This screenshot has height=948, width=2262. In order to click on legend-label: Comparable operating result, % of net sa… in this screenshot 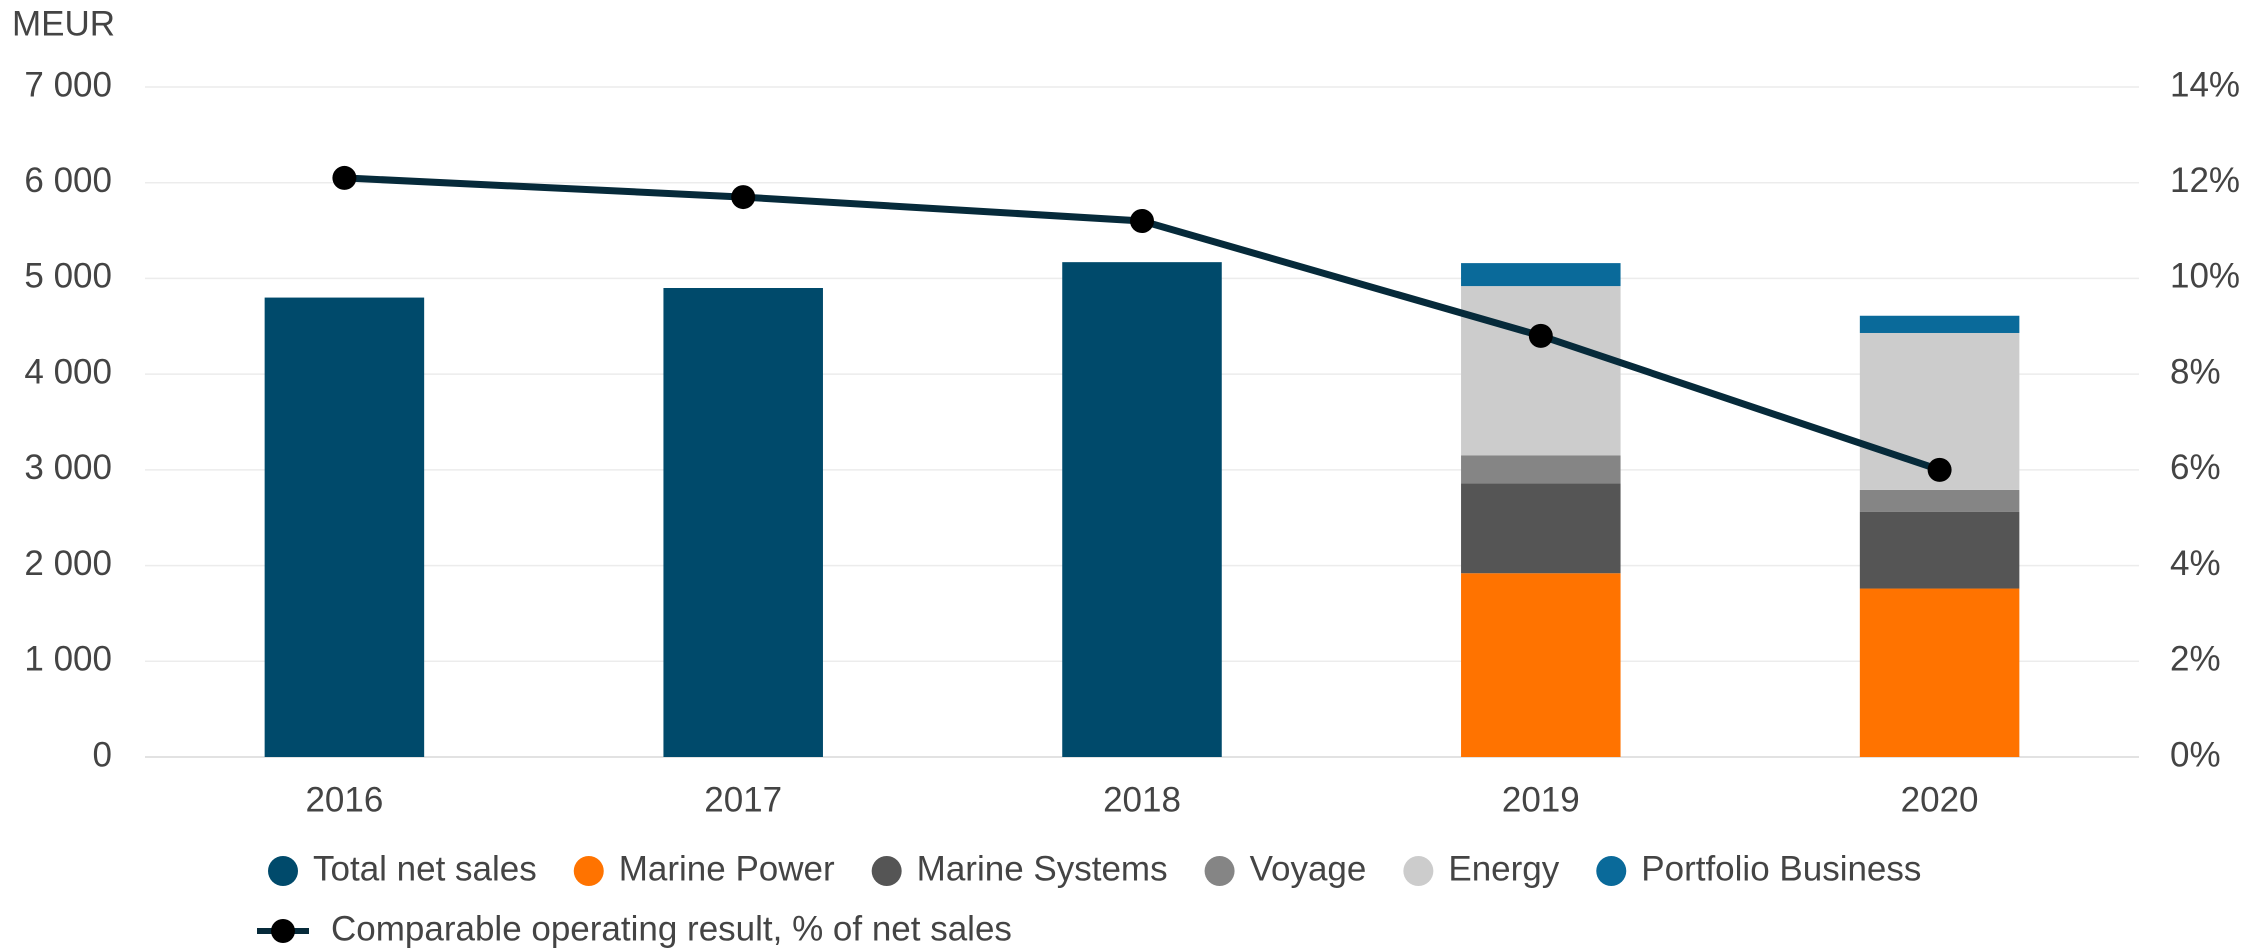, I will do `click(671, 928)`.